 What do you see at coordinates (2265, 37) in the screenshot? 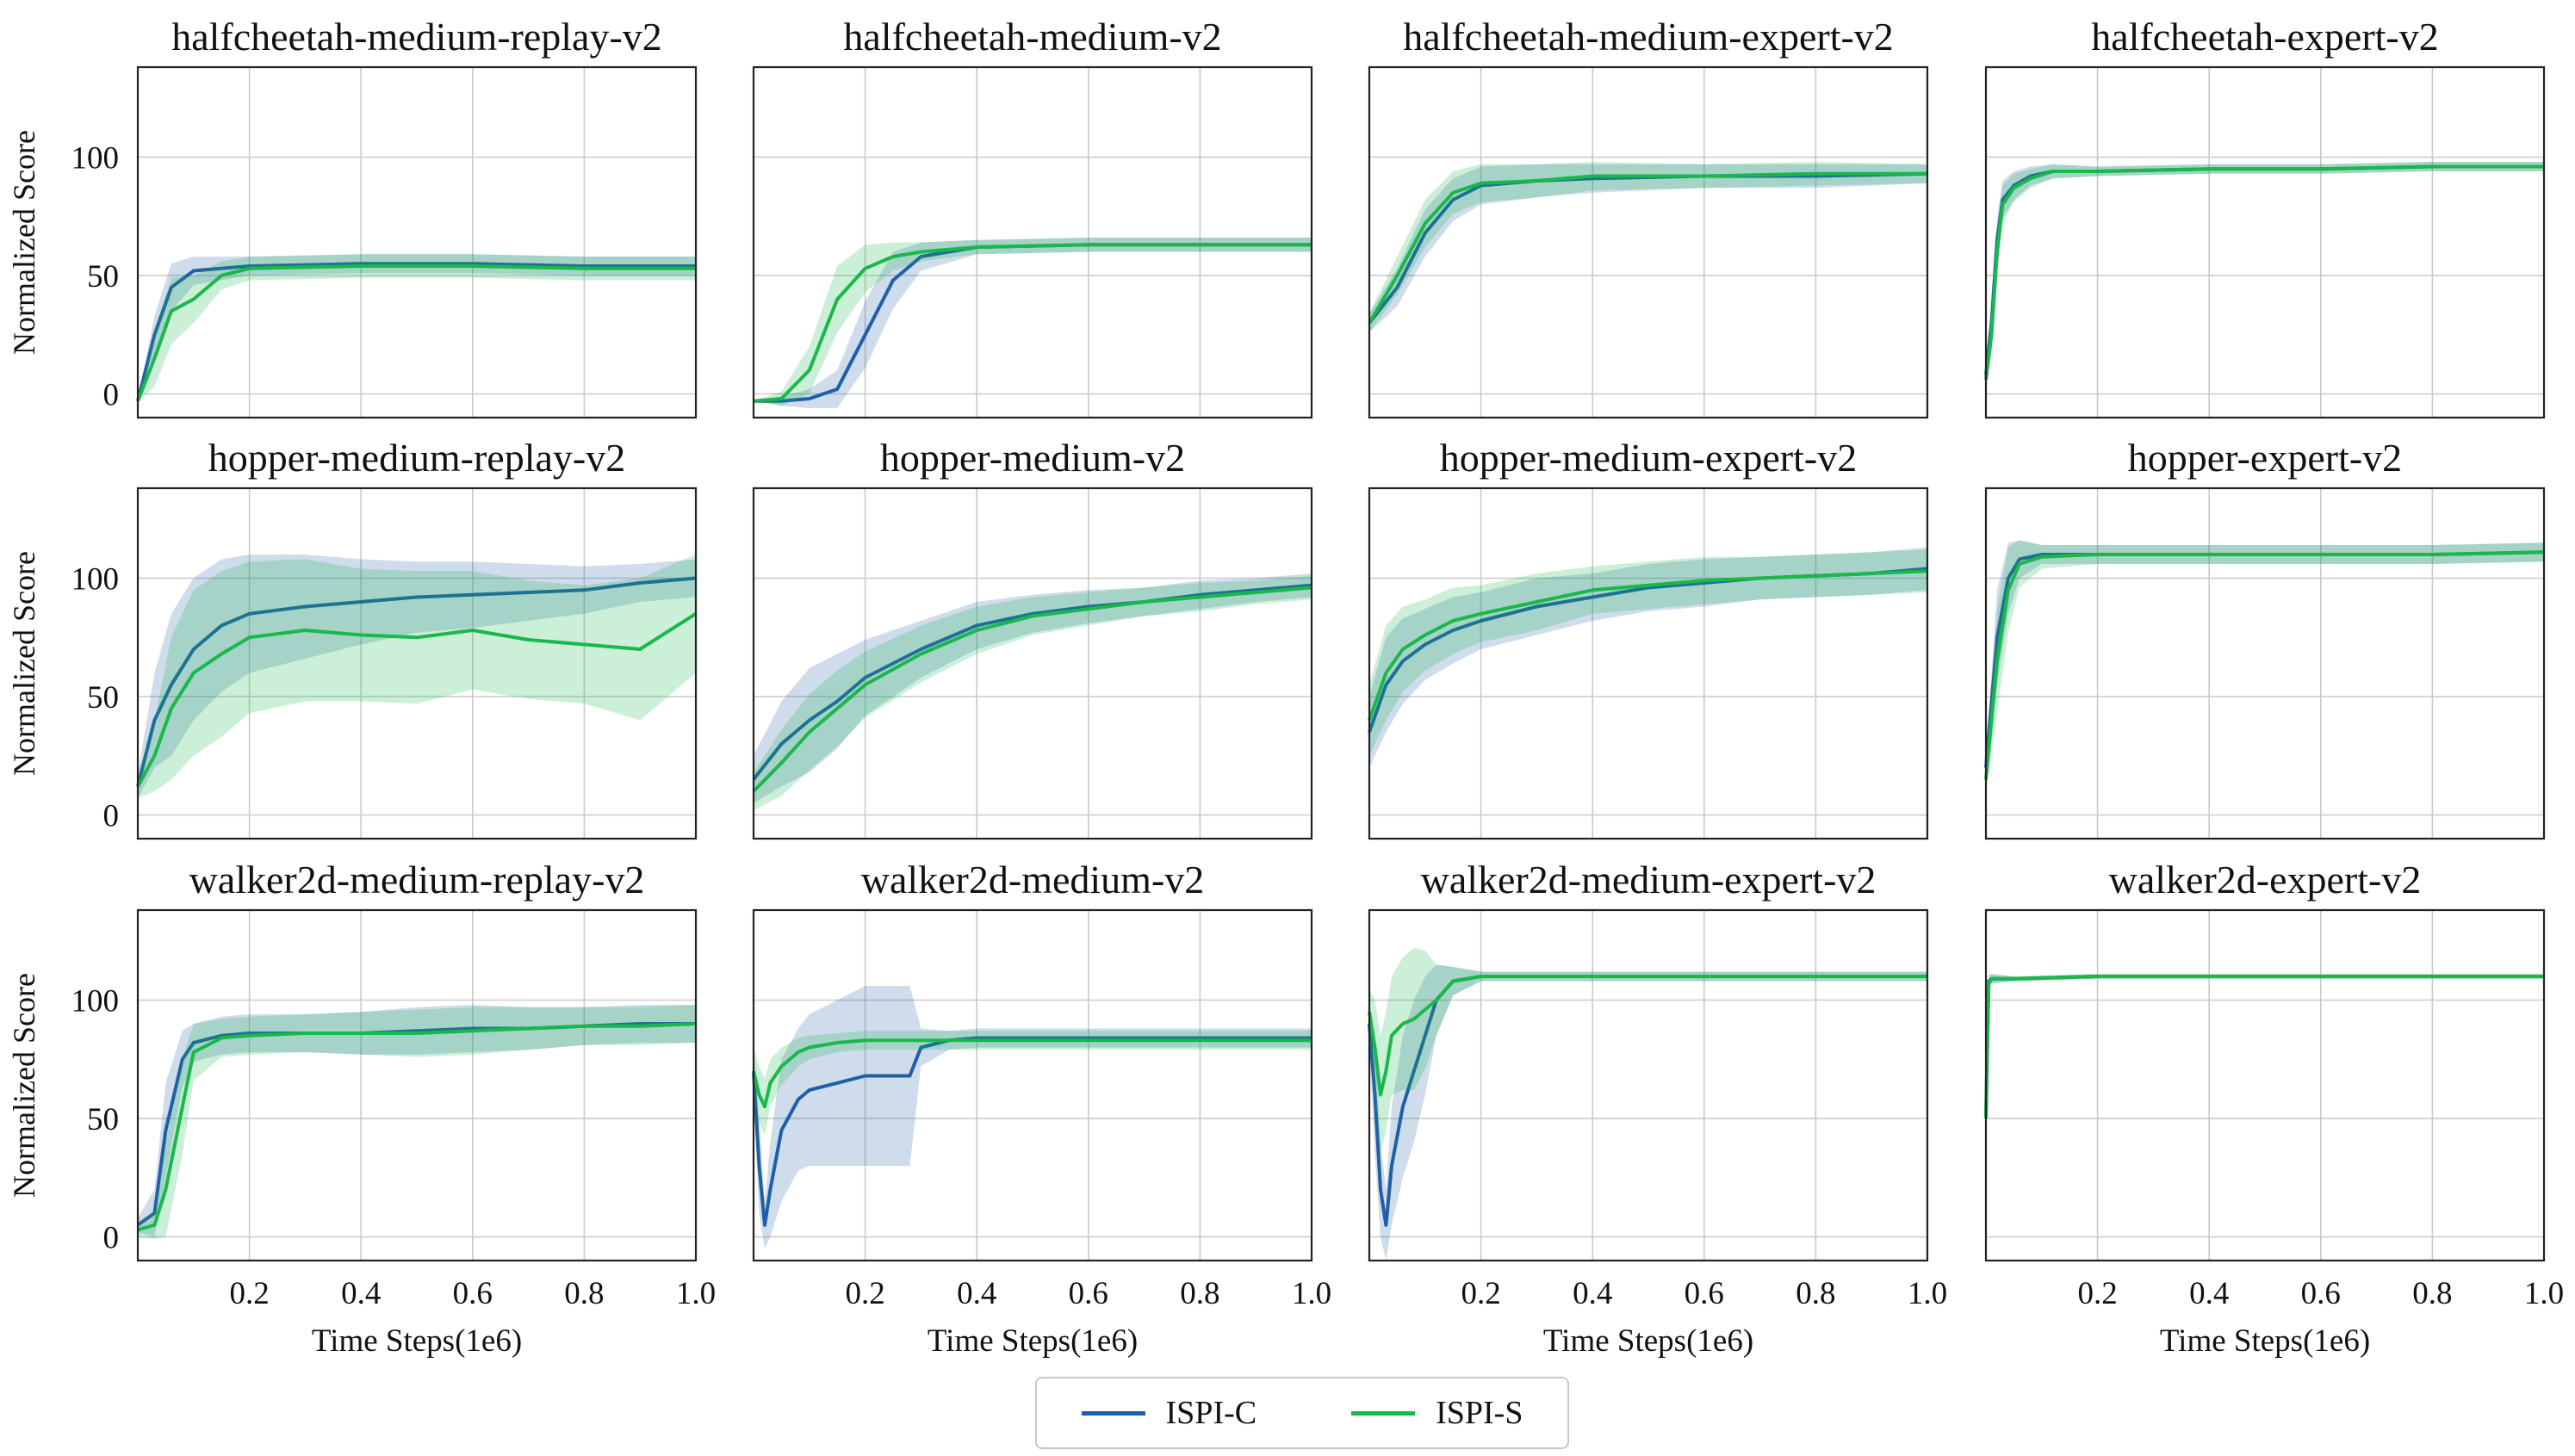
I see `subplot-title: halfcheetah-expert-v2` at bounding box center [2265, 37].